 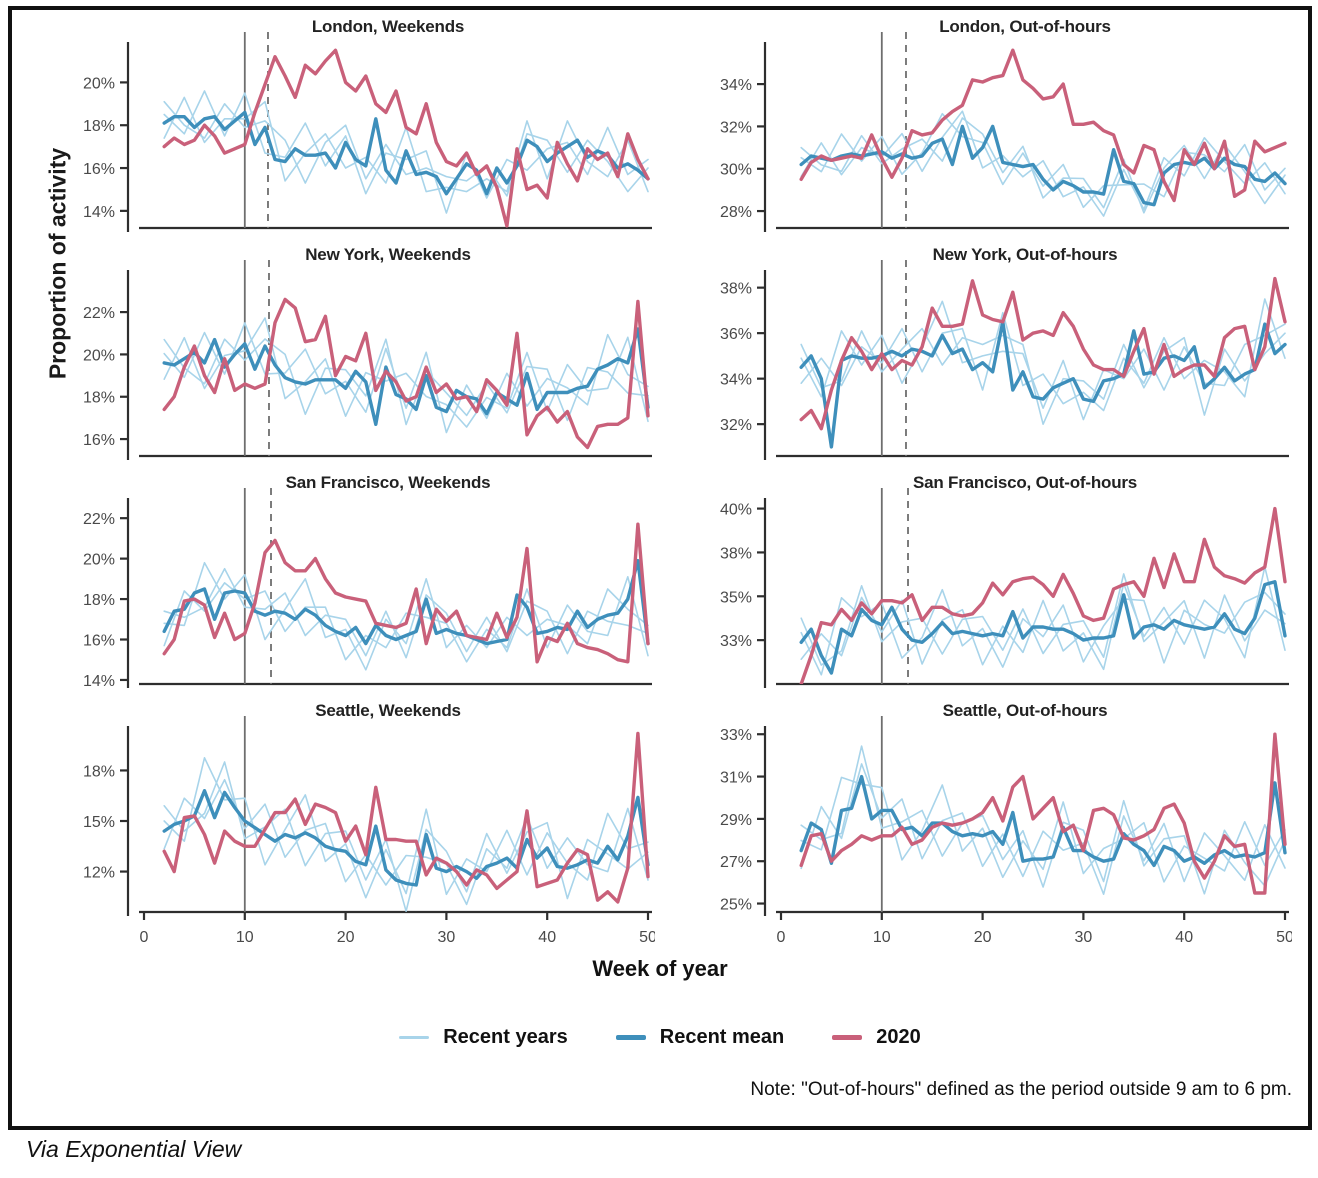 What do you see at coordinates (722, 1037) in the screenshot?
I see `legend-label: Recent mean` at bounding box center [722, 1037].